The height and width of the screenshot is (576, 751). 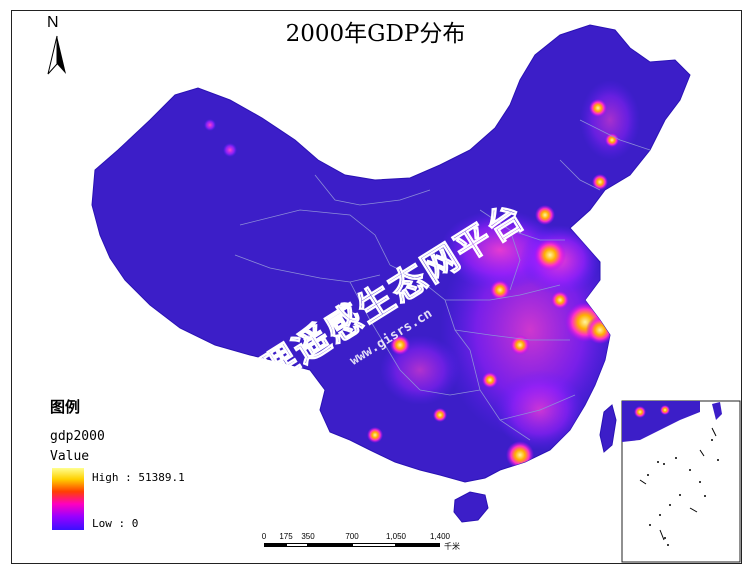 What do you see at coordinates (452, 546) in the screenshot?
I see `scale-unit: 千米` at bounding box center [452, 546].